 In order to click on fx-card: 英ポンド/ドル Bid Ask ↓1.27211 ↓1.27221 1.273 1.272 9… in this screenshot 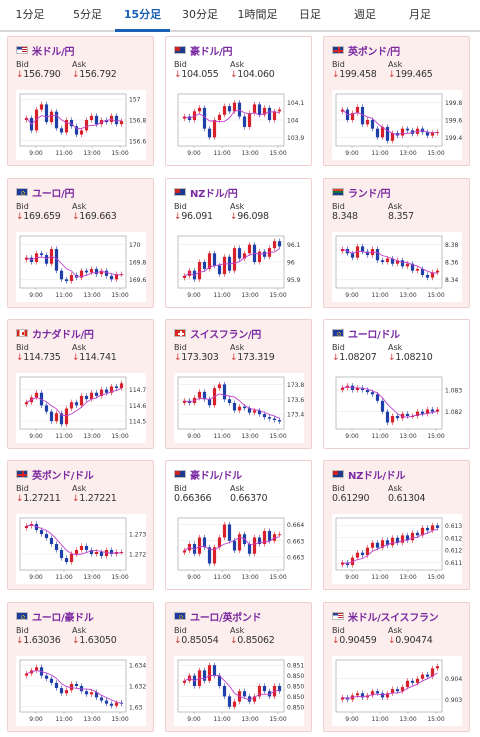, I will do `click(80, 525)`.